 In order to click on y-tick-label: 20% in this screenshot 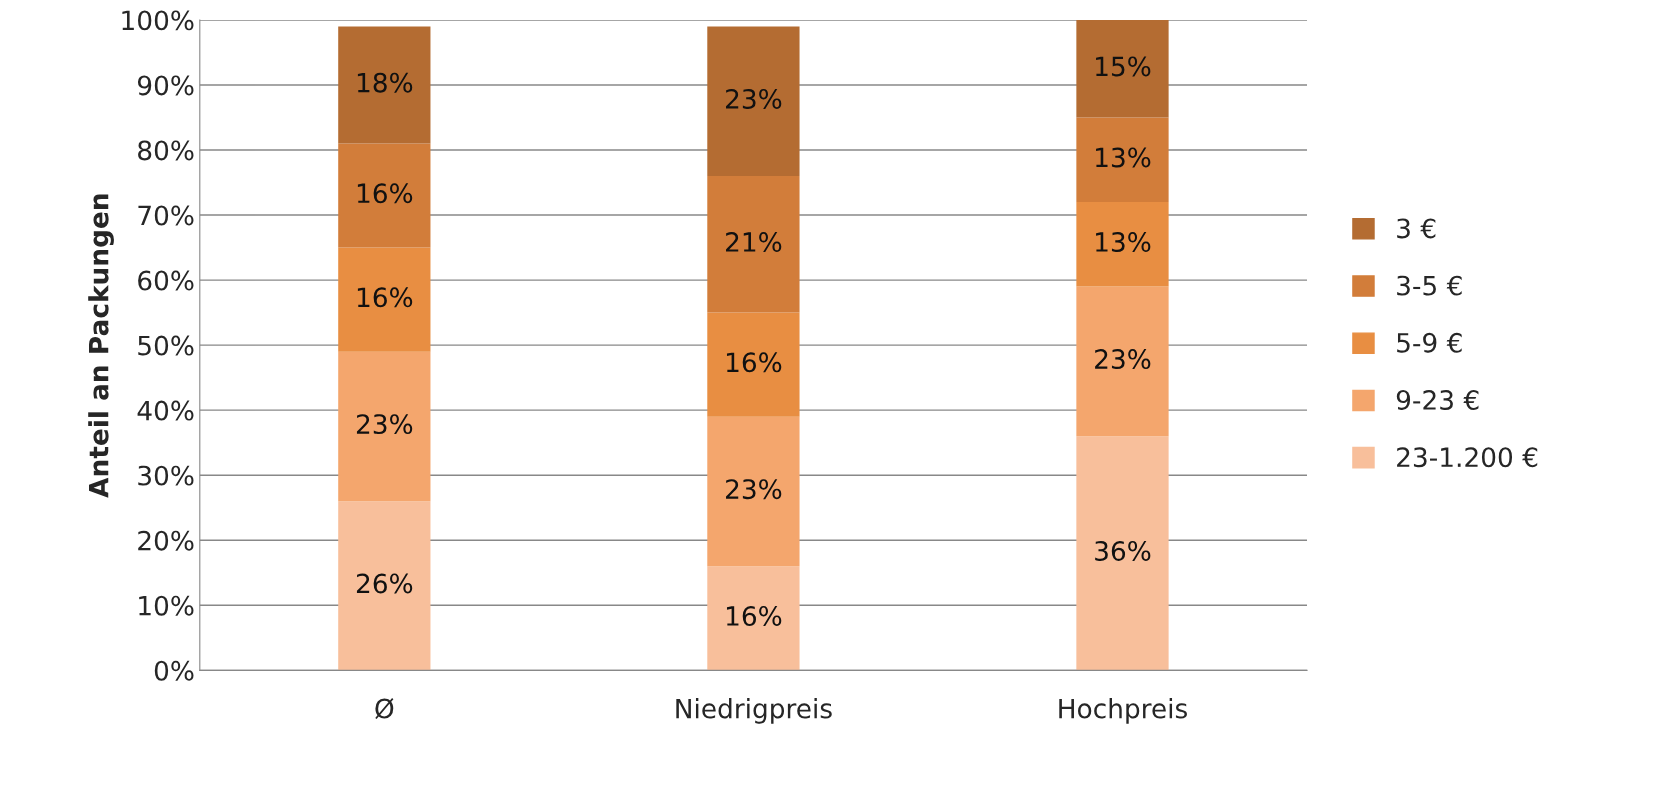, I will do `click(166, 540)`.